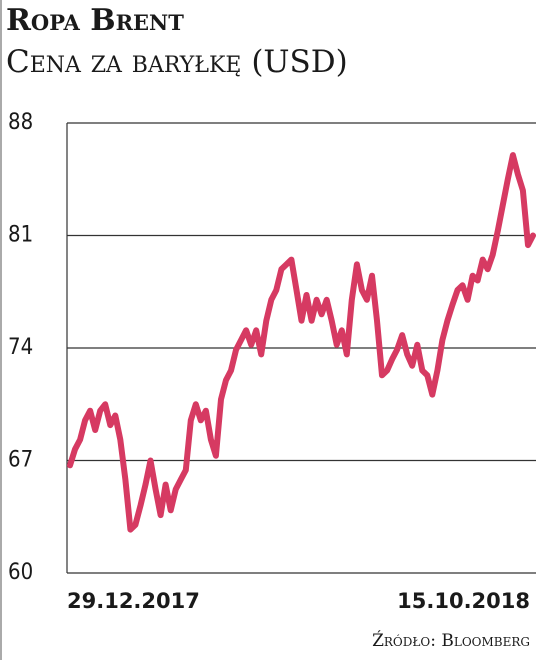 The image size is (536, 660). I want to click on chart-title: Ropa Brent, so click(95, 20).